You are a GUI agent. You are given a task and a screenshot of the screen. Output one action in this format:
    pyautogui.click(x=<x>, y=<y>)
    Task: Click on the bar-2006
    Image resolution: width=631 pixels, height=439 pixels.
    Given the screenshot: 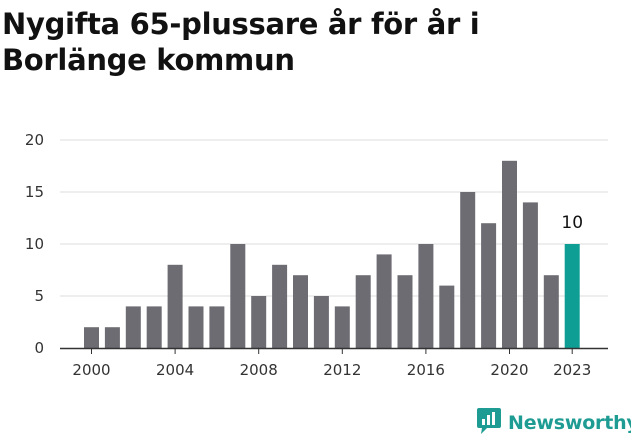 What is the action you would take?
    pyautogui.click(x=217, y=327)
    